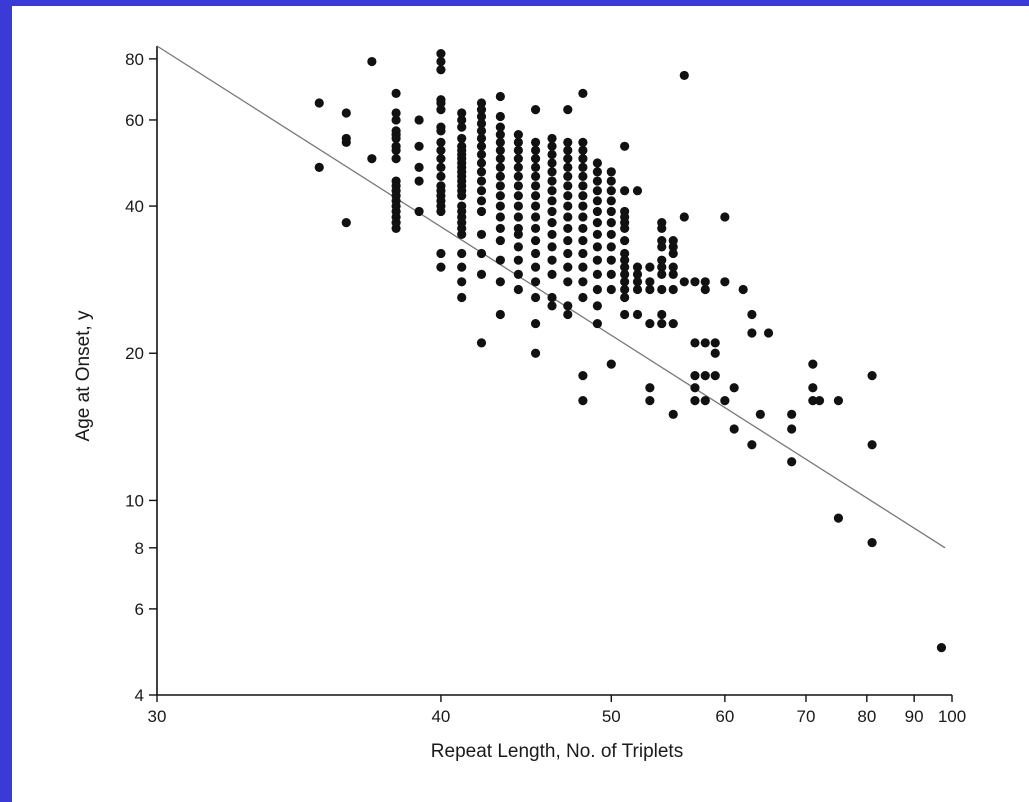 The image size is (1029, 802). I want to click on x-axis-title: Repeat Length, No. of Triplets, so click(557, 751).